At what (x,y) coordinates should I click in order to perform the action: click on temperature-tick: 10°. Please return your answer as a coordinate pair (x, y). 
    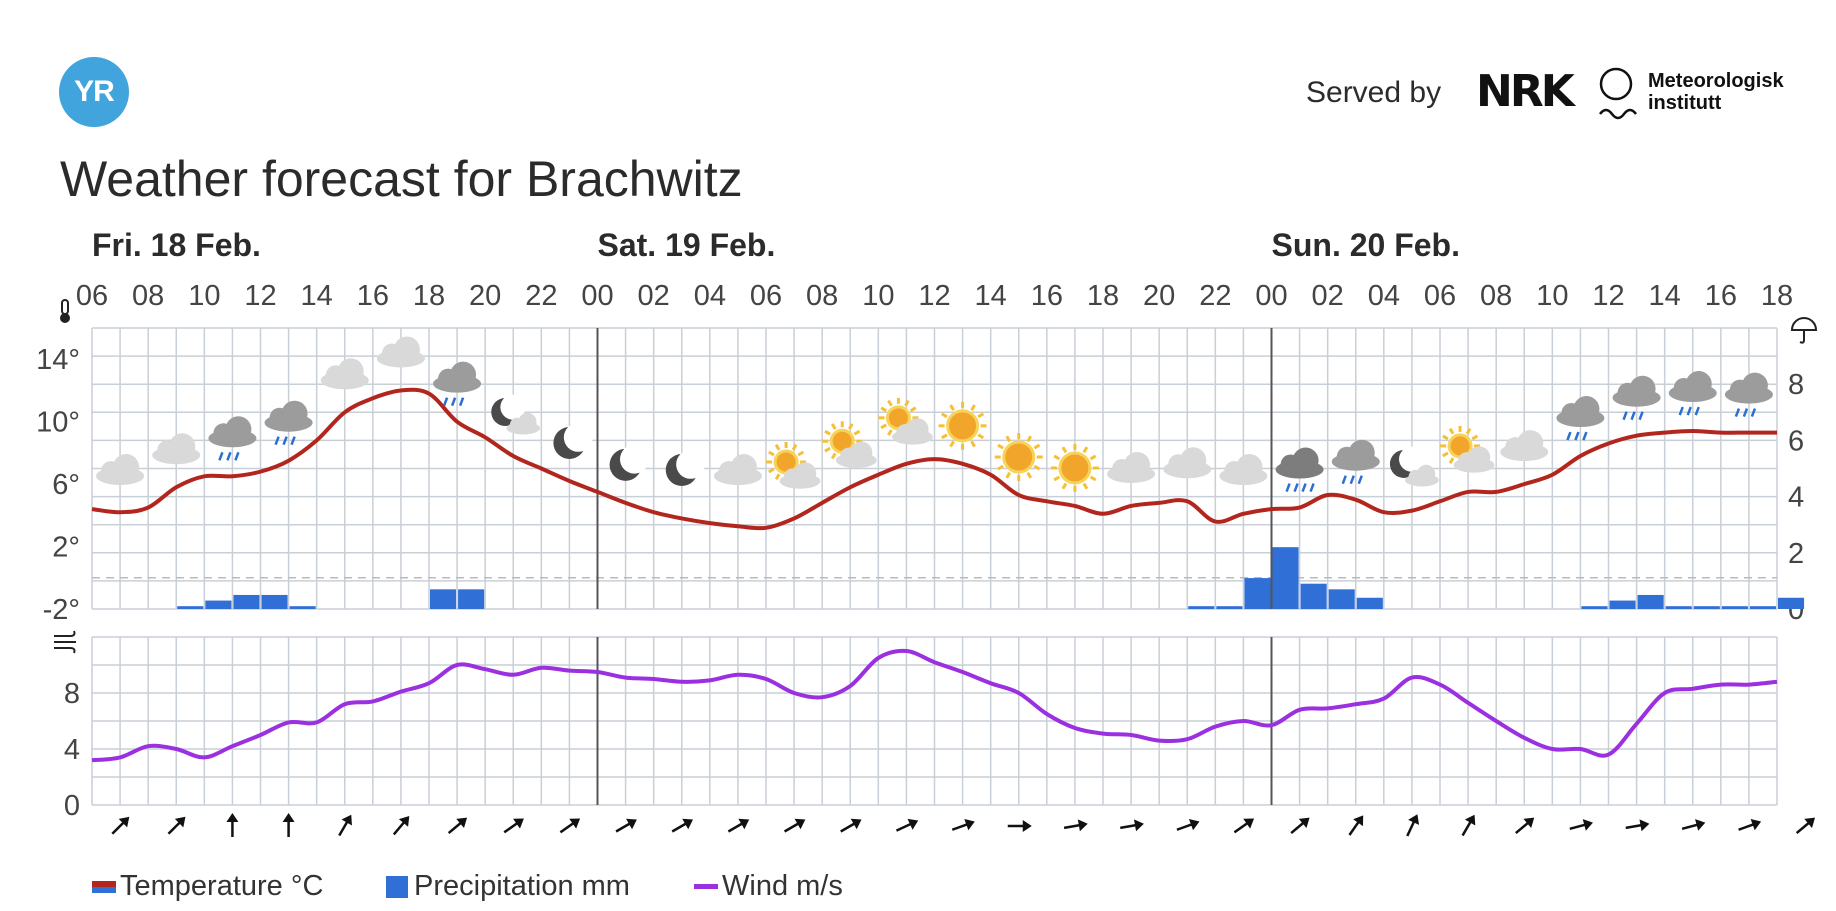
    Looking at the image, I should click on (58, 423).